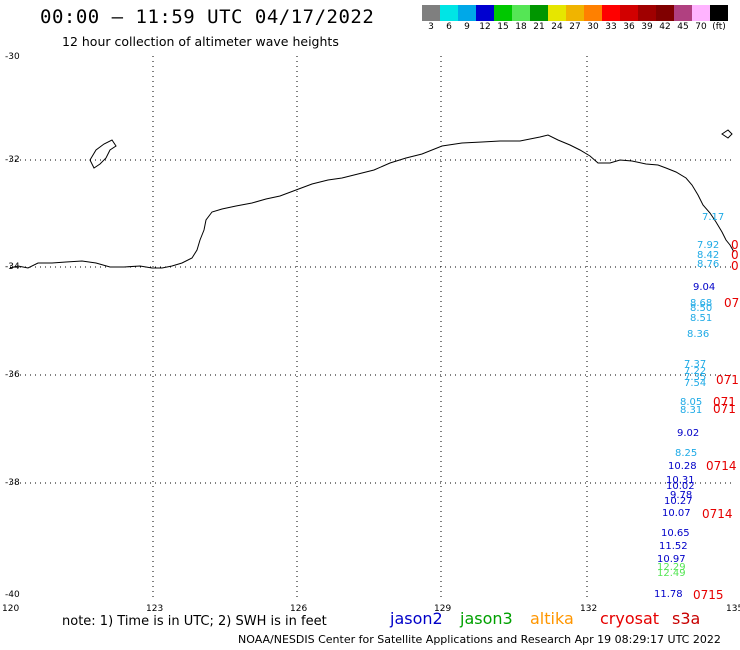 This screenshot has width=740, height=650. I want to click on color-scale-label: 24, so click(557, 27).